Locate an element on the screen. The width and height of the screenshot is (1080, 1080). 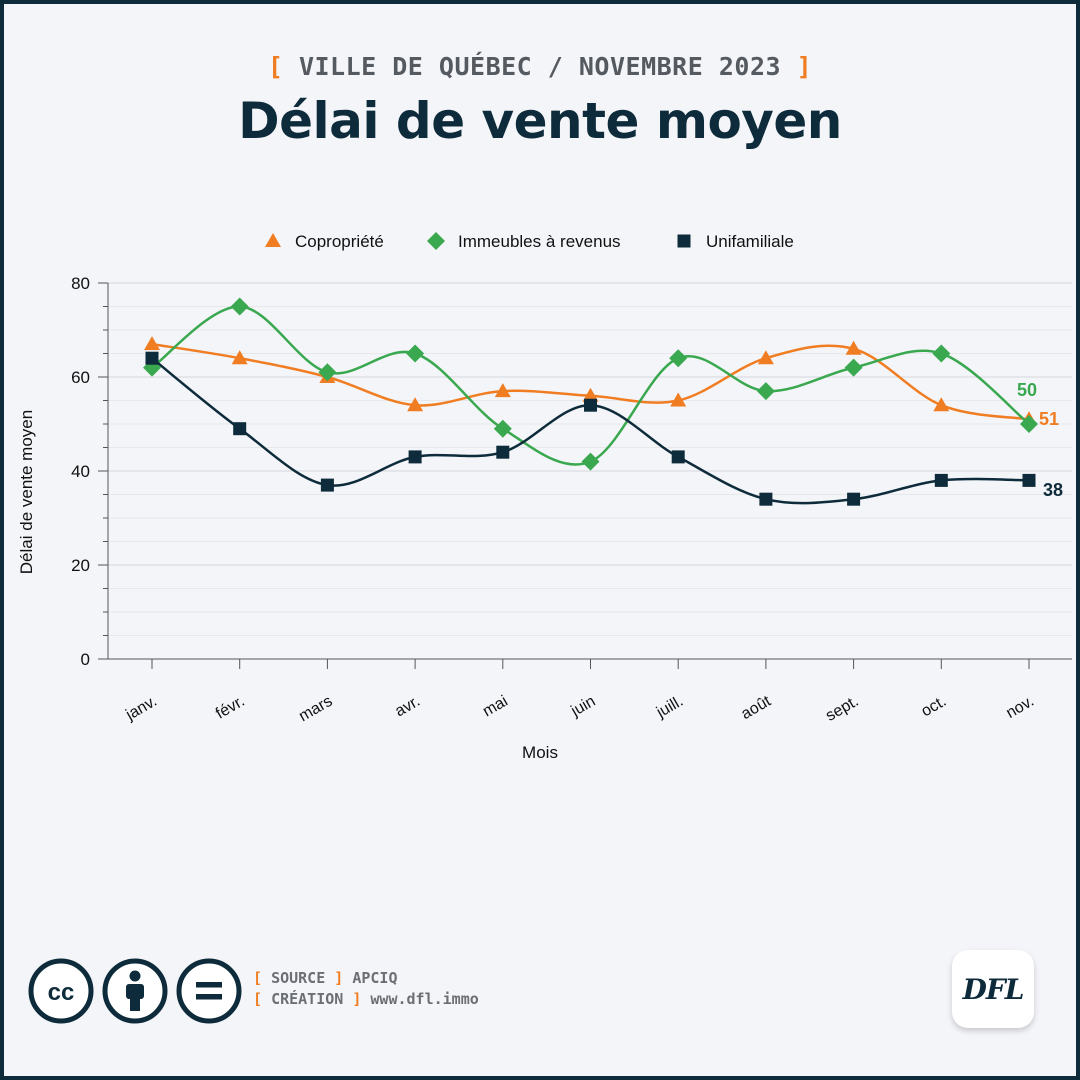
y-axis-title: Délai de vente moyen is located at coordinates (26, 492).